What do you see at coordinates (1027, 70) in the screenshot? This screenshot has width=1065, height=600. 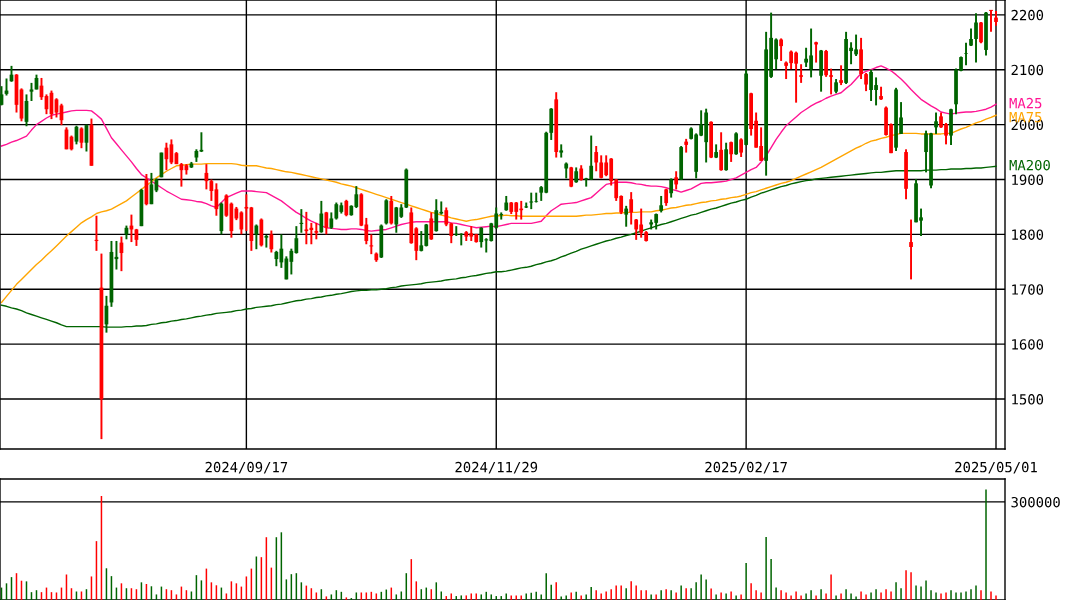 I see `y-tick-label: 2100` at bounding box center [1027, 70].